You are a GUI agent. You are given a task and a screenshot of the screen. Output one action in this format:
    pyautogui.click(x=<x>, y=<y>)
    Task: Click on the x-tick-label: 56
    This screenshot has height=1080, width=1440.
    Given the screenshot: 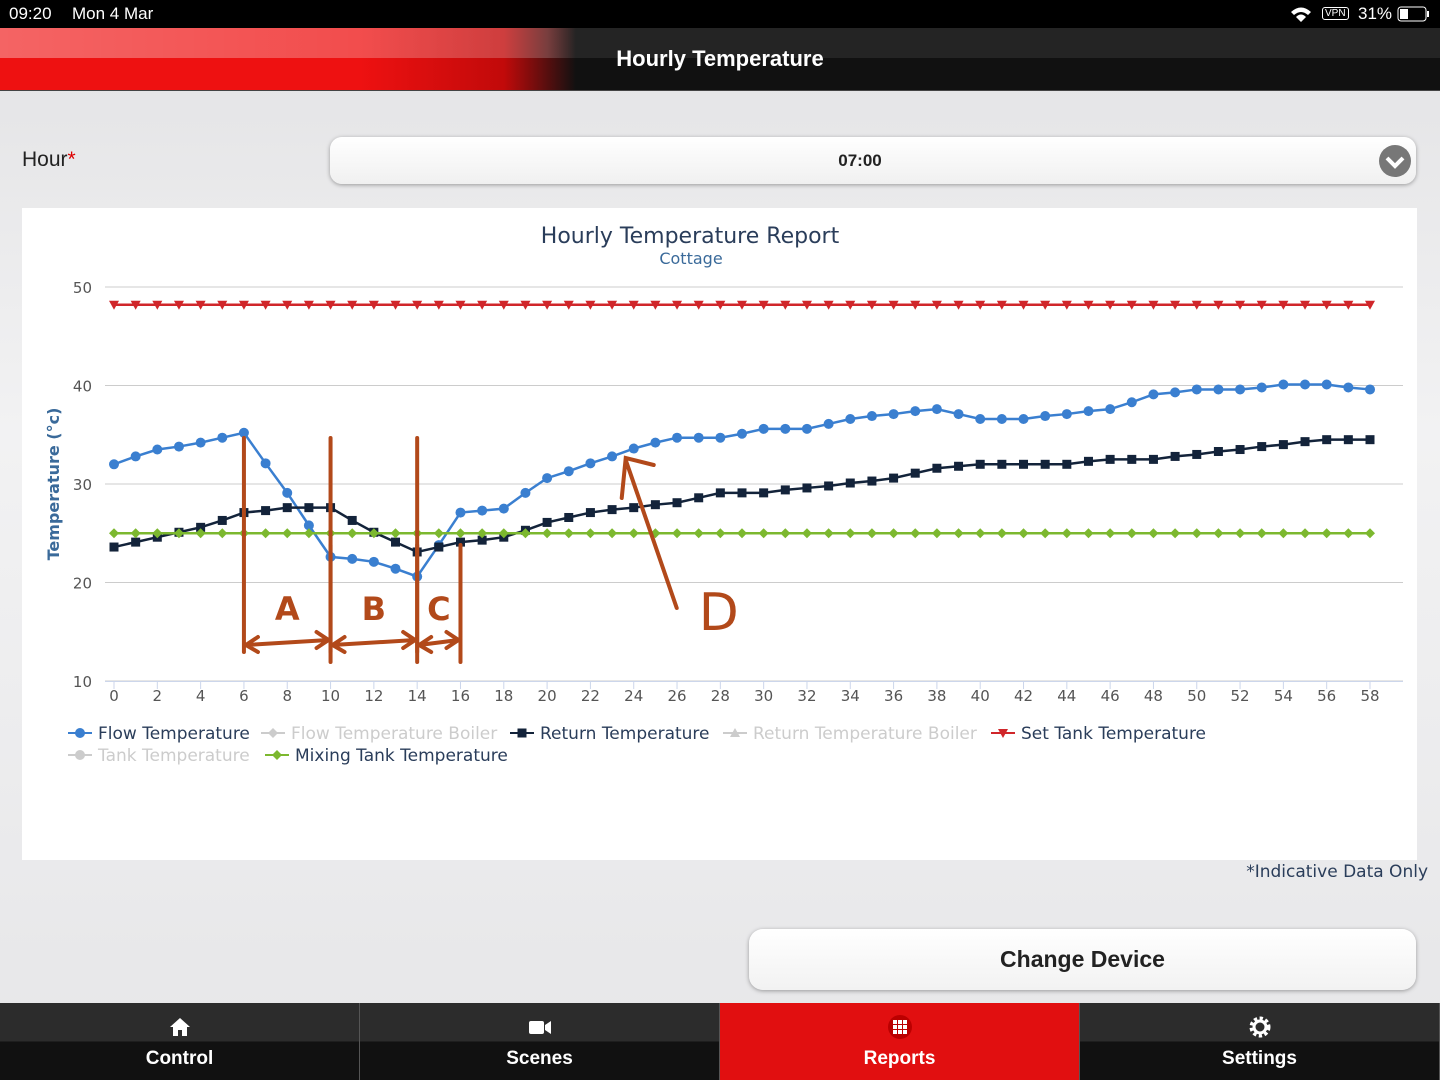 What is the action you would take?
    pyautogui.click(x=1326, y=696)
    